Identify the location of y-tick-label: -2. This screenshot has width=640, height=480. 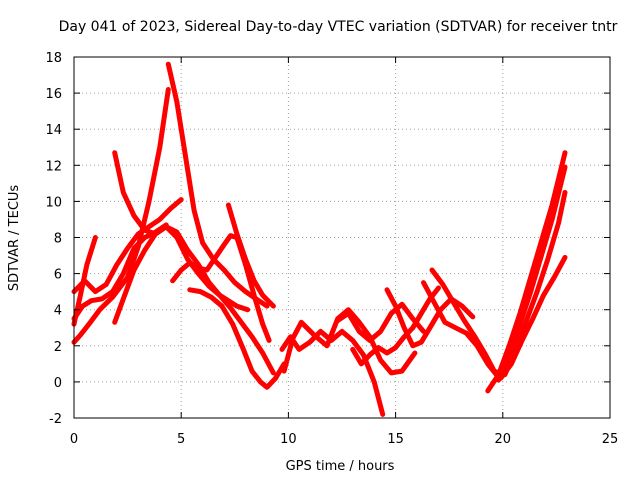
(55, 419).